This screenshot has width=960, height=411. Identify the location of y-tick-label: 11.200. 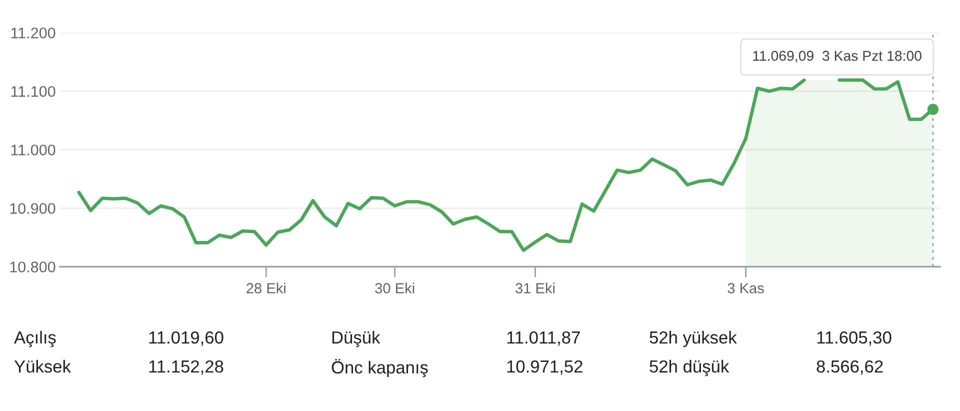
(33, 33).